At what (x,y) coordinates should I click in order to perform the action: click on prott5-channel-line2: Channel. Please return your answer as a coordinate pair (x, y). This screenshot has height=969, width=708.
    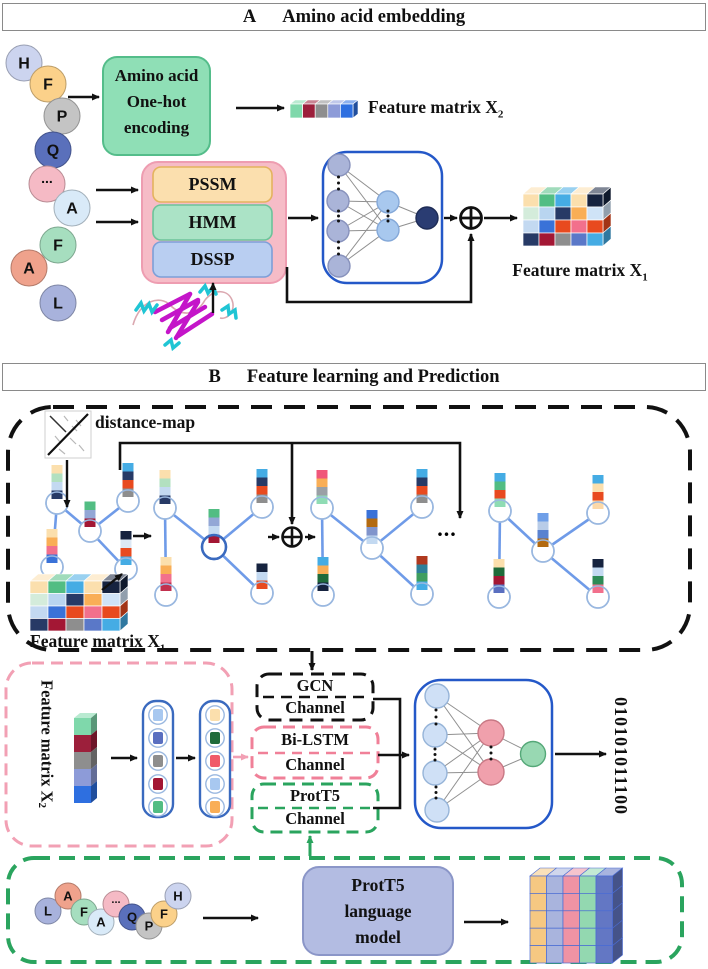
    Looking at the image, I should click on (315, 818).